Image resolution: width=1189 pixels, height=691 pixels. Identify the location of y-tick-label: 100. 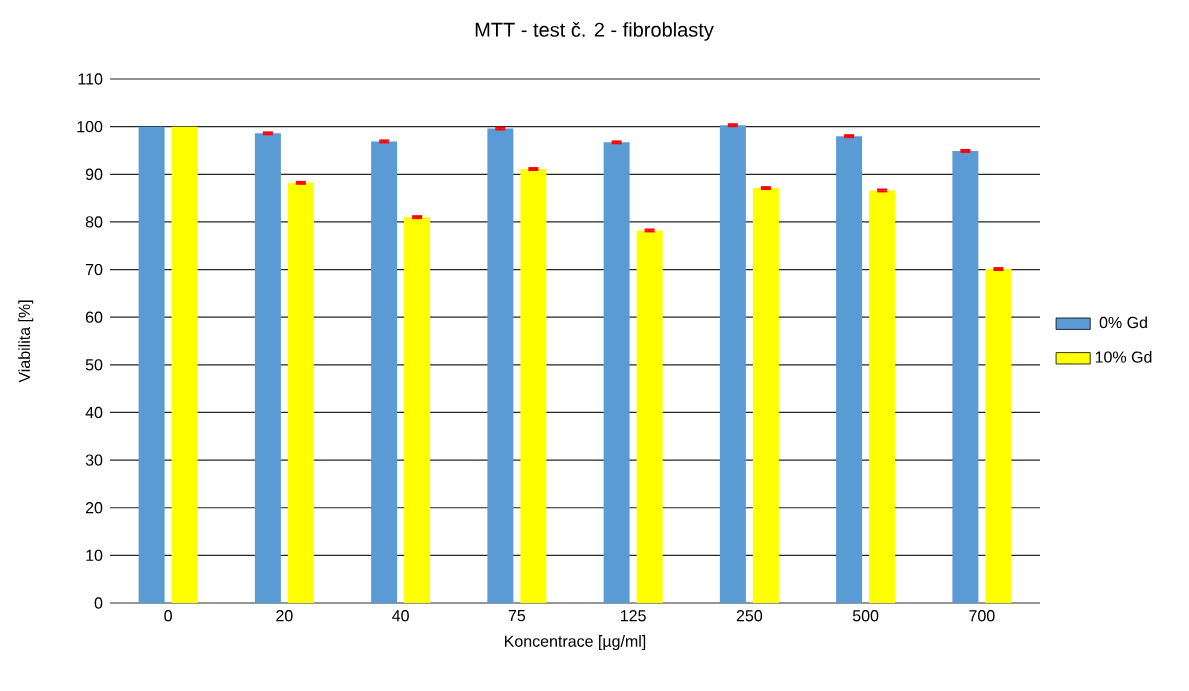
(90, 126).